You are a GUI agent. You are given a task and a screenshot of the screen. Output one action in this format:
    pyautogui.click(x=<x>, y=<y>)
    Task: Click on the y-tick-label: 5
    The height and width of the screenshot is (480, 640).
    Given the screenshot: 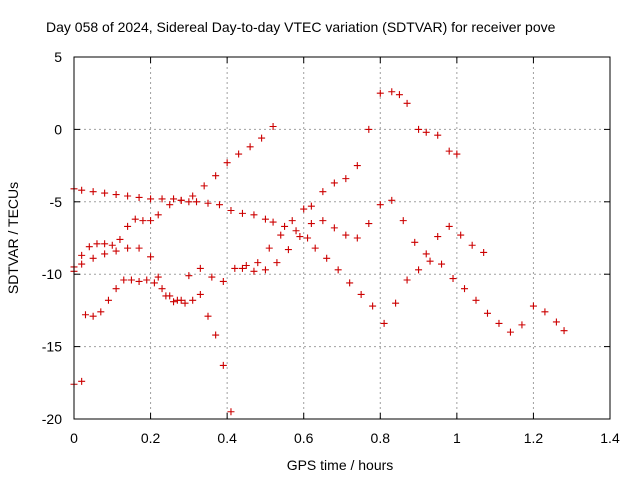 What is the action you would take?
    pyautogui.click(x=58, y=57)
    